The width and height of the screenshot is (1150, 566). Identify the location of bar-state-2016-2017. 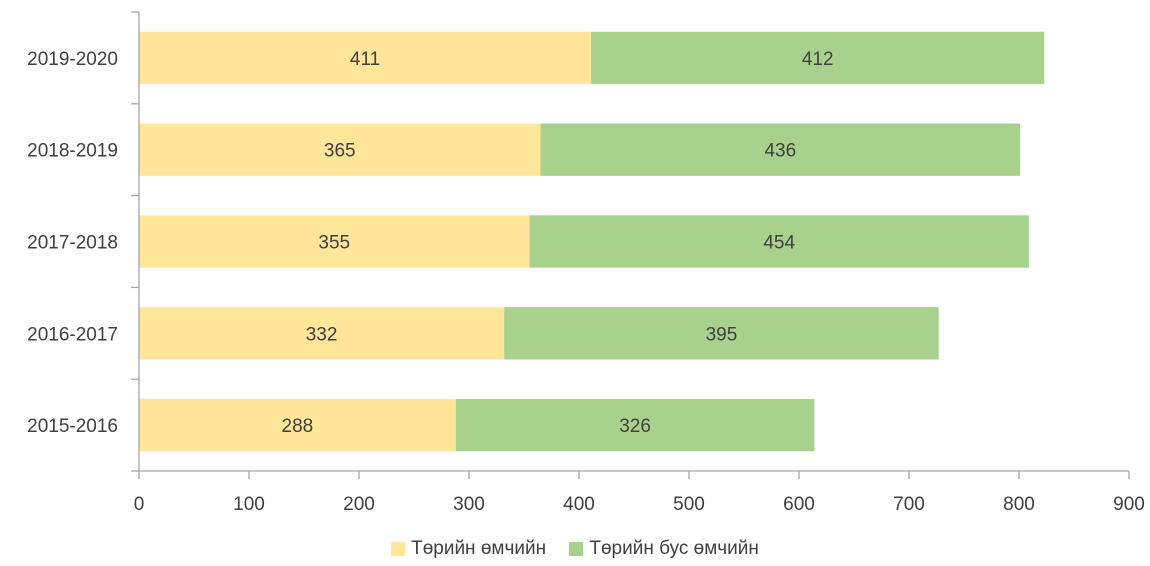
(322, 333).